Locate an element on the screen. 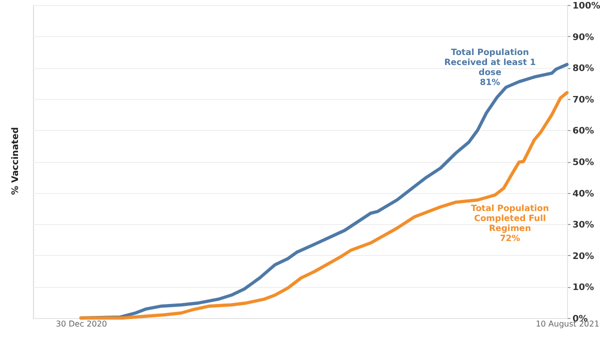  y-tick-label: 80% is located at coordinates (583, 69).